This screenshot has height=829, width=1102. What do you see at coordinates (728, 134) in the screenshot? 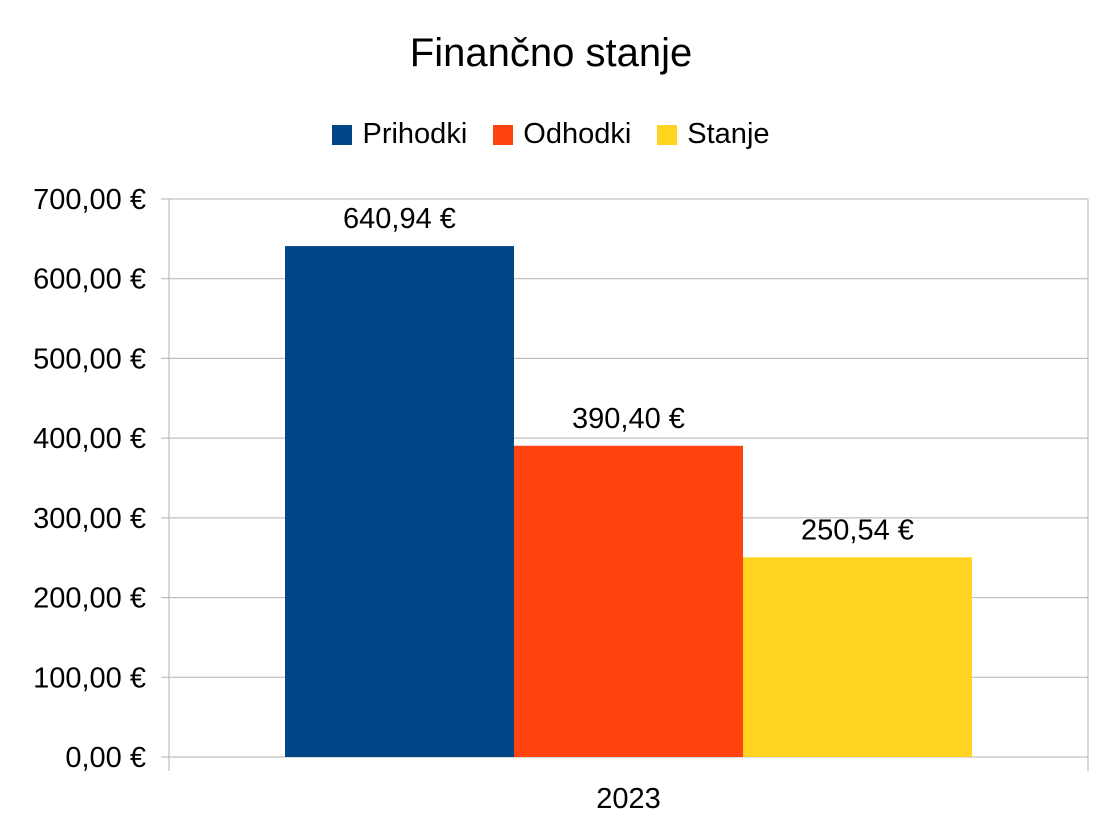
I see `legend-label: Stanje` at bounding box center [728, 134].